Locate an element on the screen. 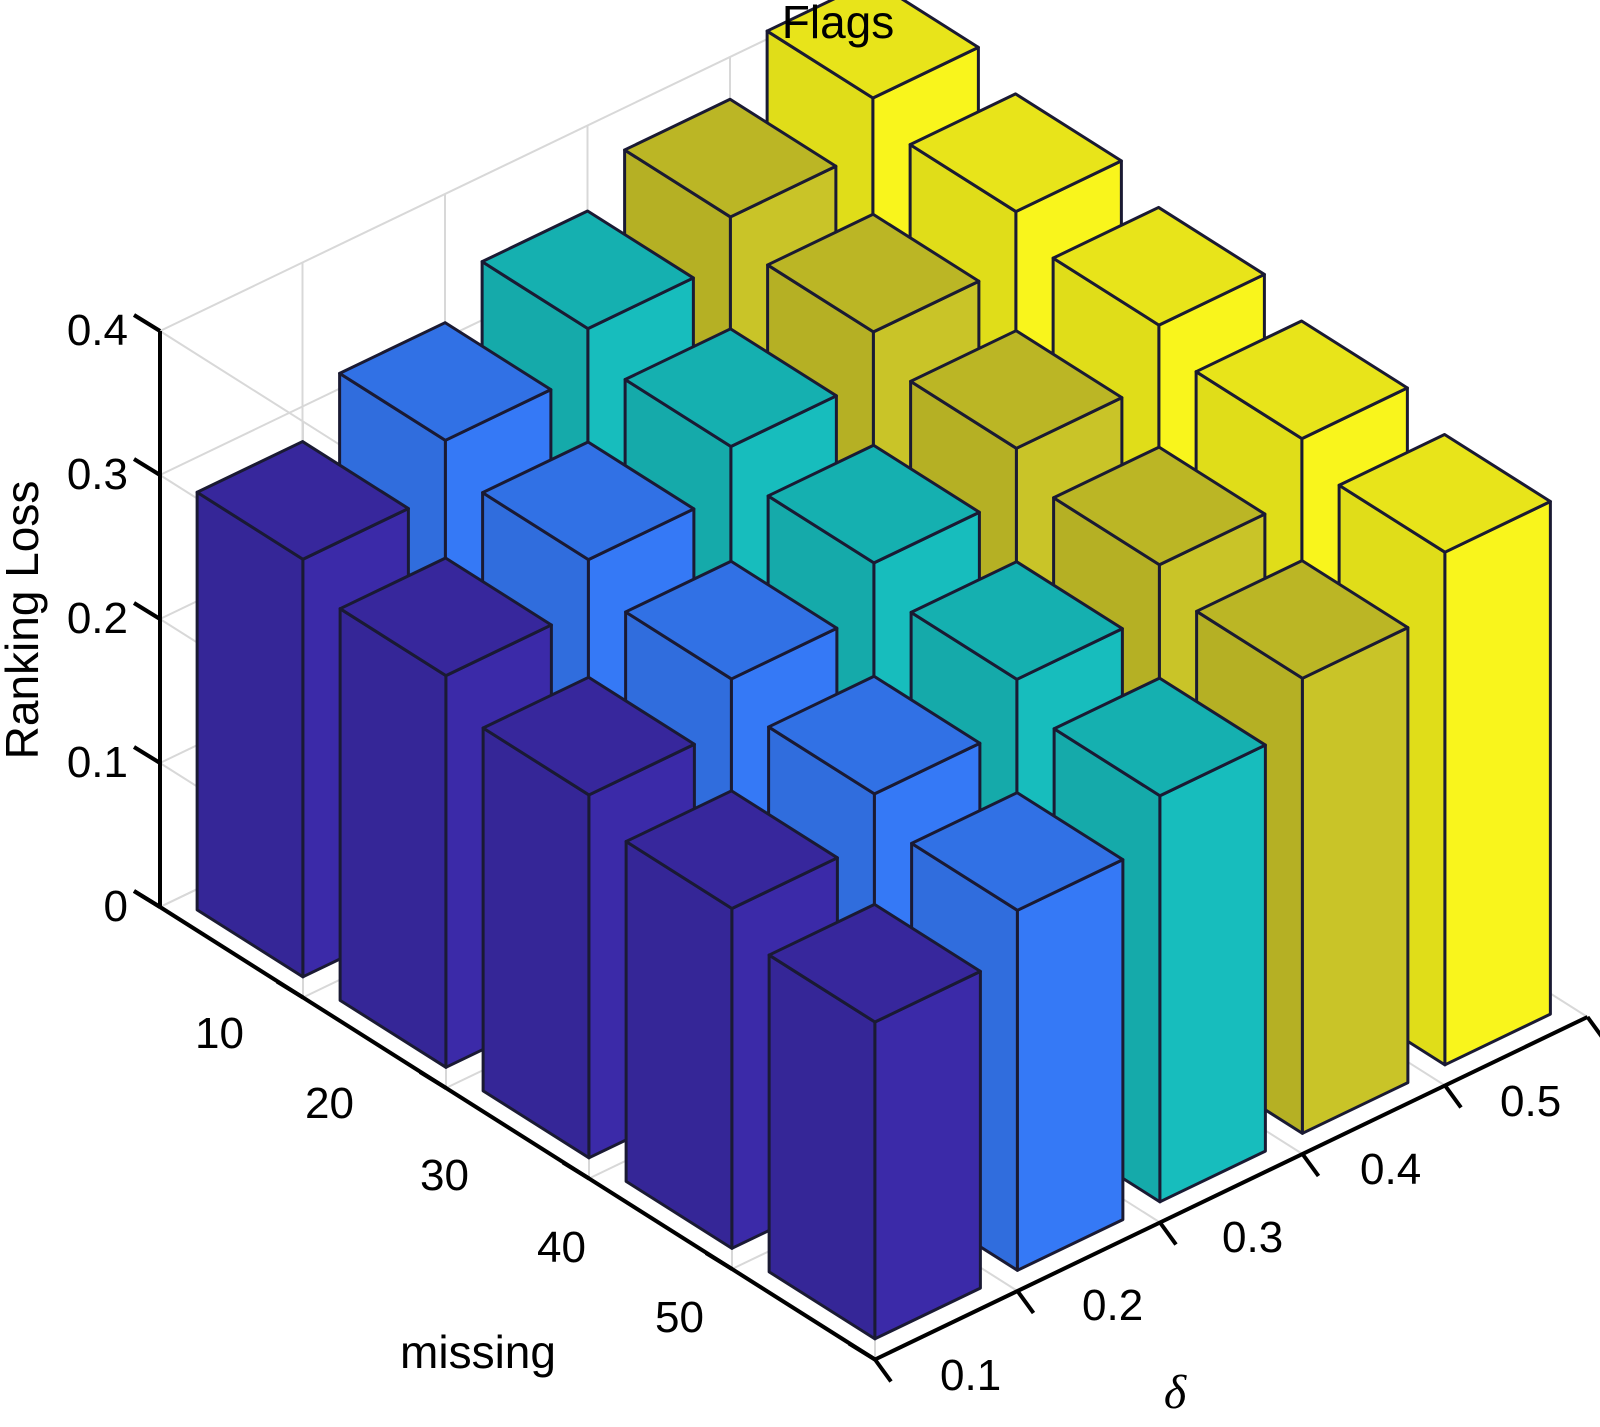  z-tick-label-04: 0.4 is located at coordinates (1390, 1169).